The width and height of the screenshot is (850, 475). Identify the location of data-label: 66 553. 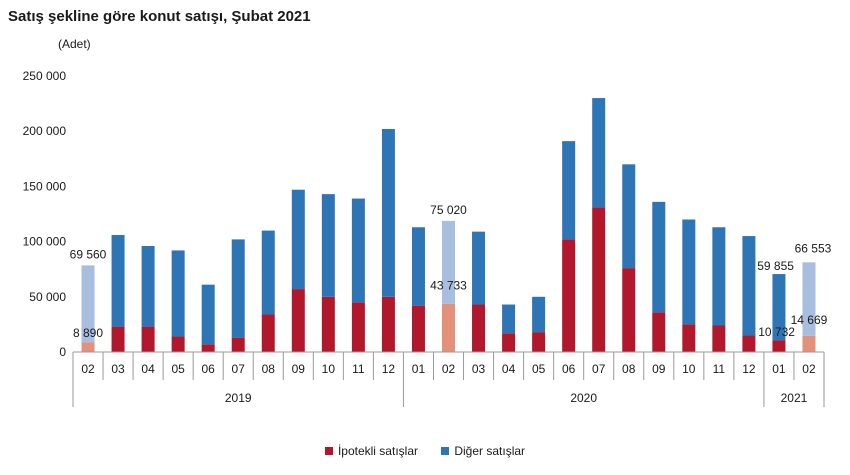
(813, 248).